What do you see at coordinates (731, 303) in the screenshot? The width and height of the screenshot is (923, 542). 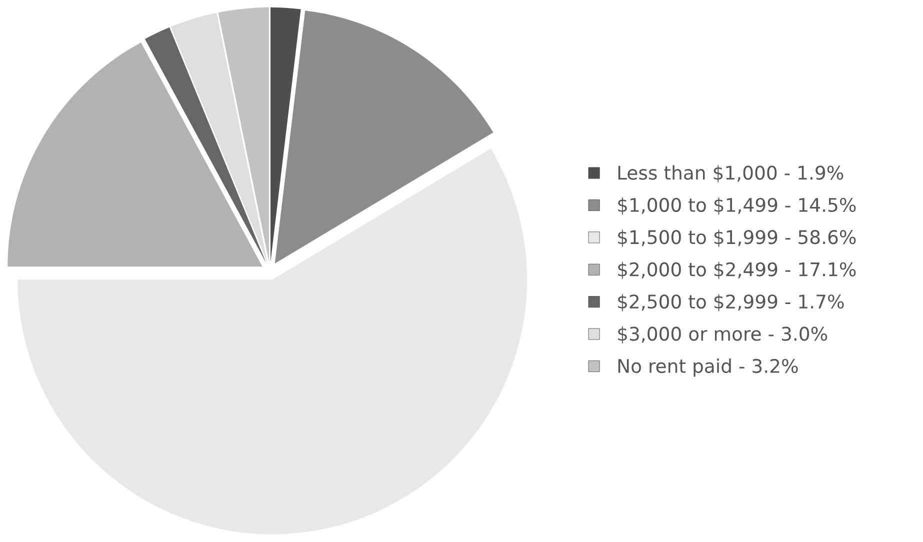 I see `legend-label: $2,500 to $2,999 - 1.7%` at bounding box center [731, 303].